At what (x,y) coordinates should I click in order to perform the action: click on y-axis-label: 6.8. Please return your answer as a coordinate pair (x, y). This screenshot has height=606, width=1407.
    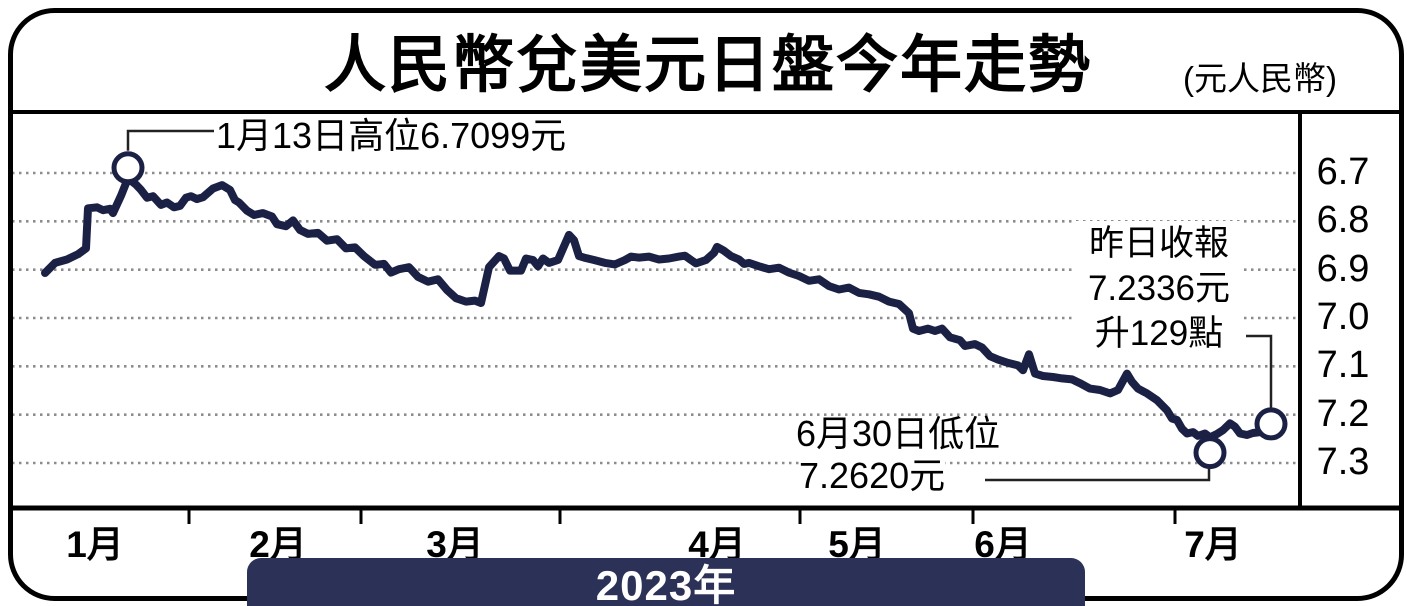
    Looking at the image, I should click on (1343, 220).